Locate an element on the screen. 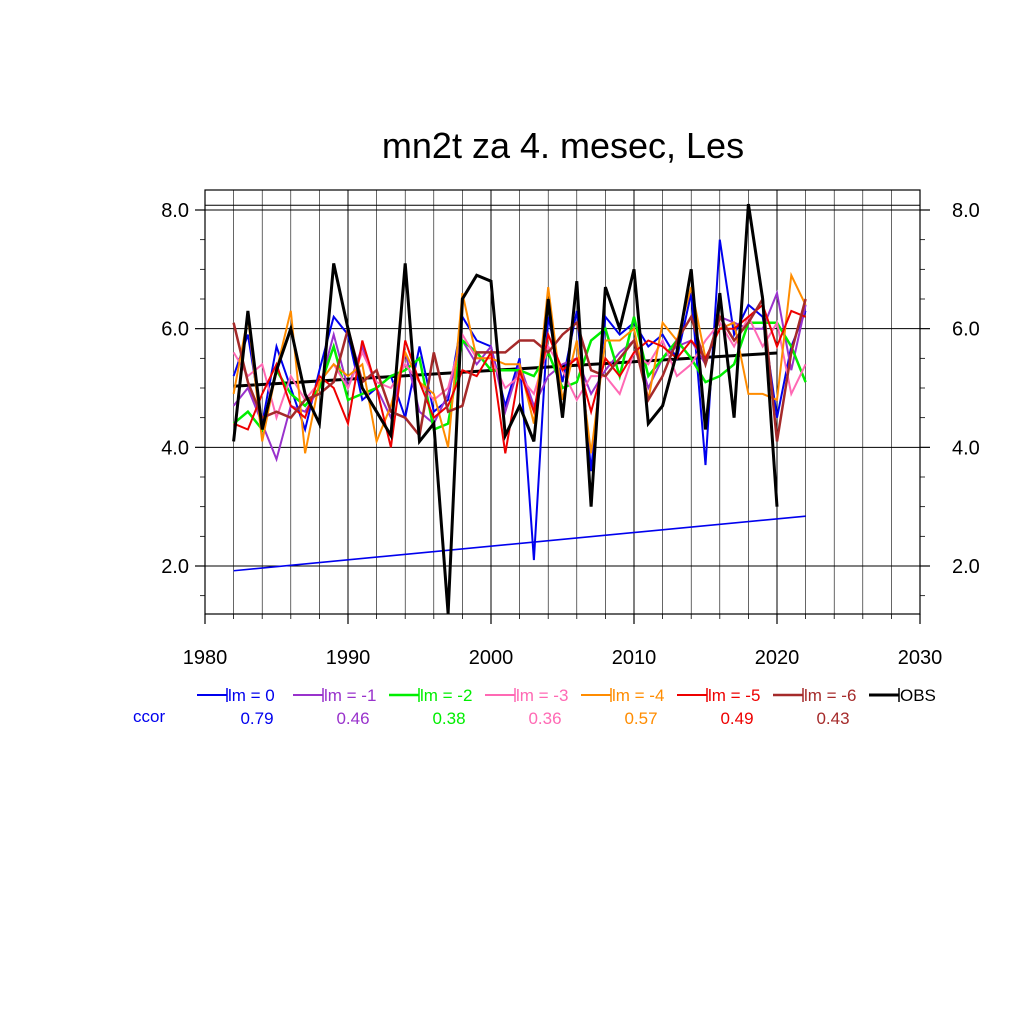  y-tick-label-right: 4.0 is located at coordinates (966, 448).